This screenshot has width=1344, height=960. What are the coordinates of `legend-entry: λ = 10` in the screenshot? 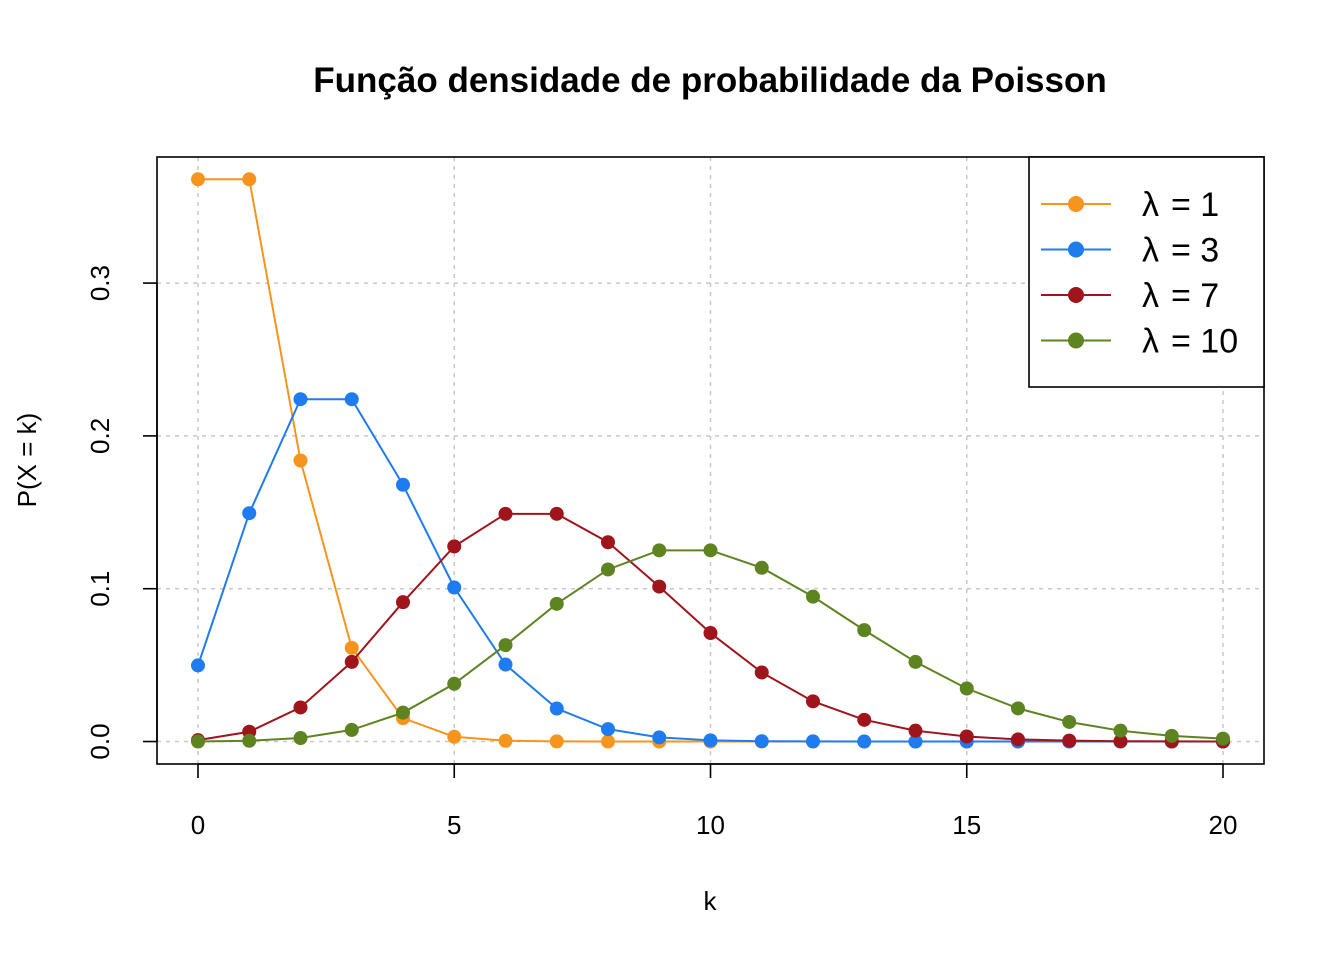 It's located at (1139, 342).